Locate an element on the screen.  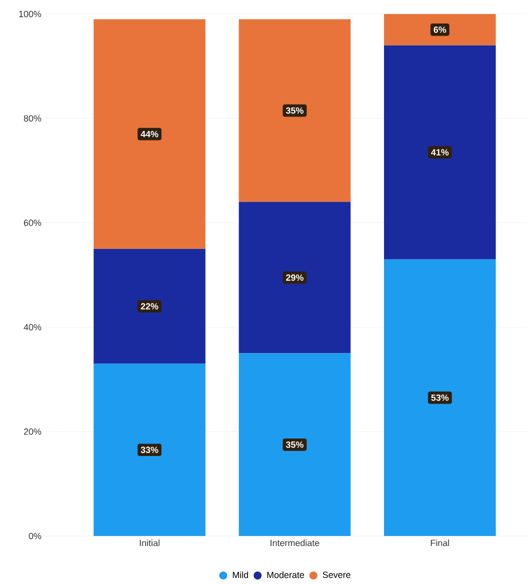
data-label: 41% is located at coordinates (440, 152).